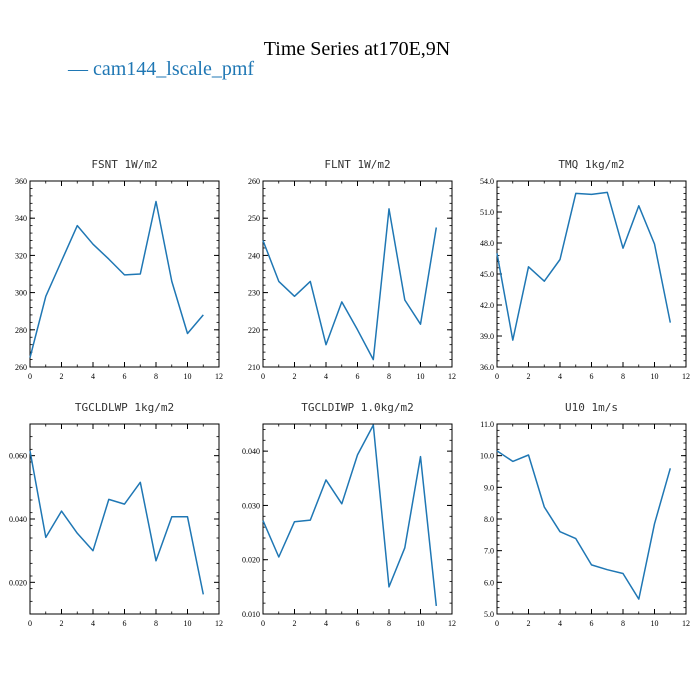  What do you see at coordinates (254, 367) in the screenshot?
I see `y-tick-label: 210` at bounding box center [254, 367].